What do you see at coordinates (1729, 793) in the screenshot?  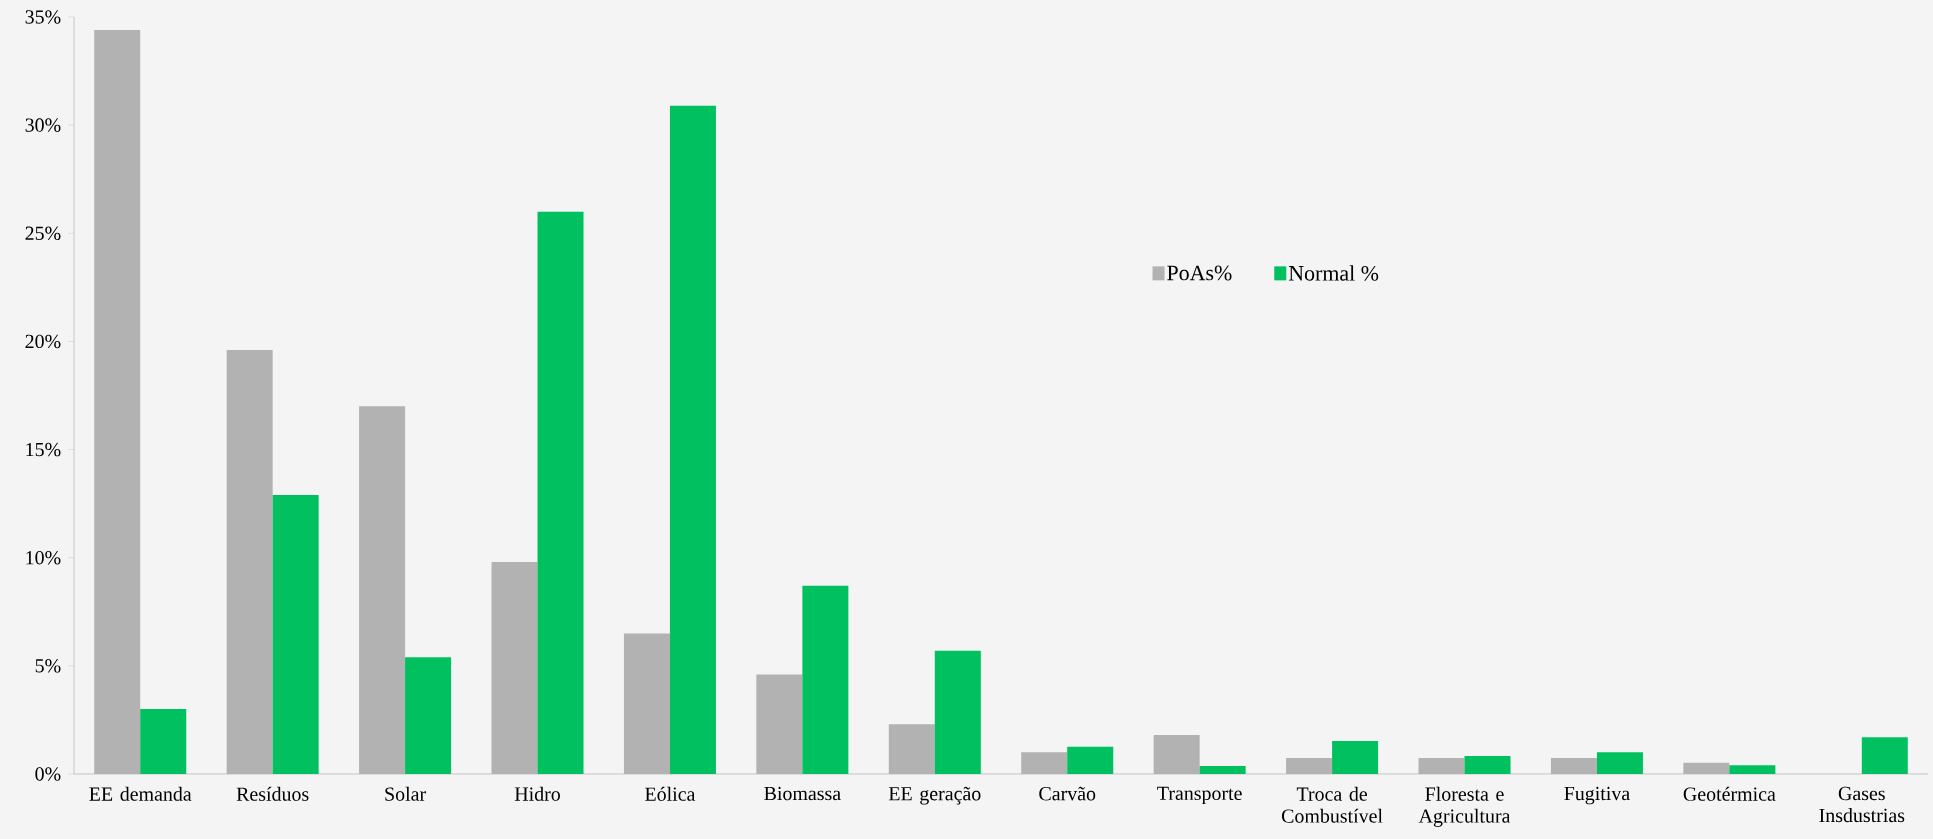 I see `x-tick-label: Geotérmica` at bounding box center [1729, 793].